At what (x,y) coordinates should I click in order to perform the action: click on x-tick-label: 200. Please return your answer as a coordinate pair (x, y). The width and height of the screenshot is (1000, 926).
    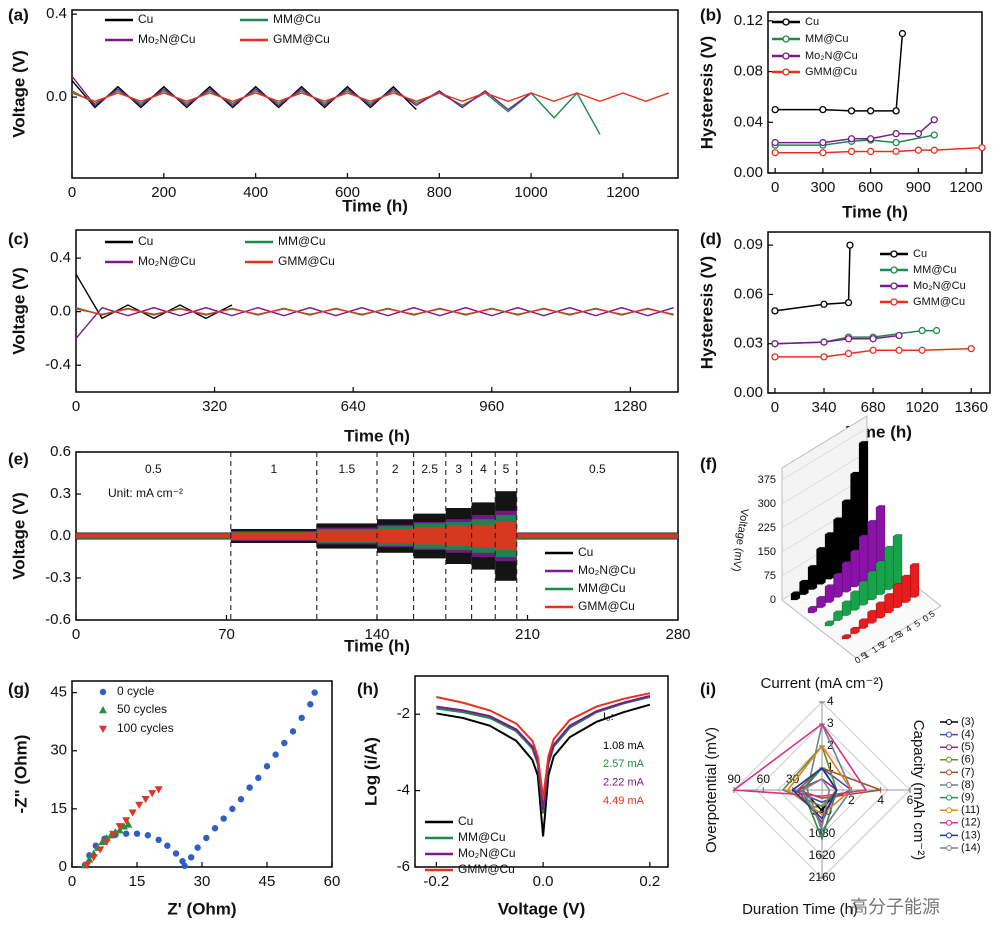
    Looking at the image, I should click on (163, 192).